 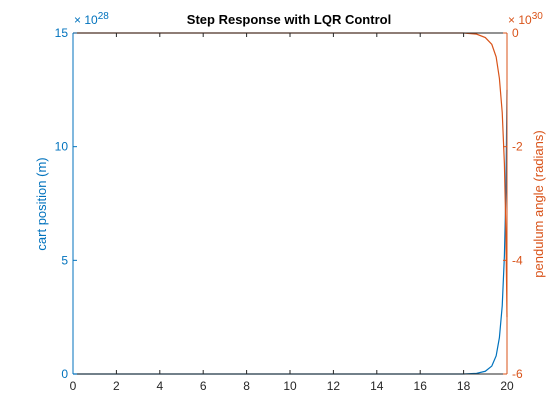 I want to click on y-axis-left-exponent: × 10²⁸, so click(x=91, y=19).